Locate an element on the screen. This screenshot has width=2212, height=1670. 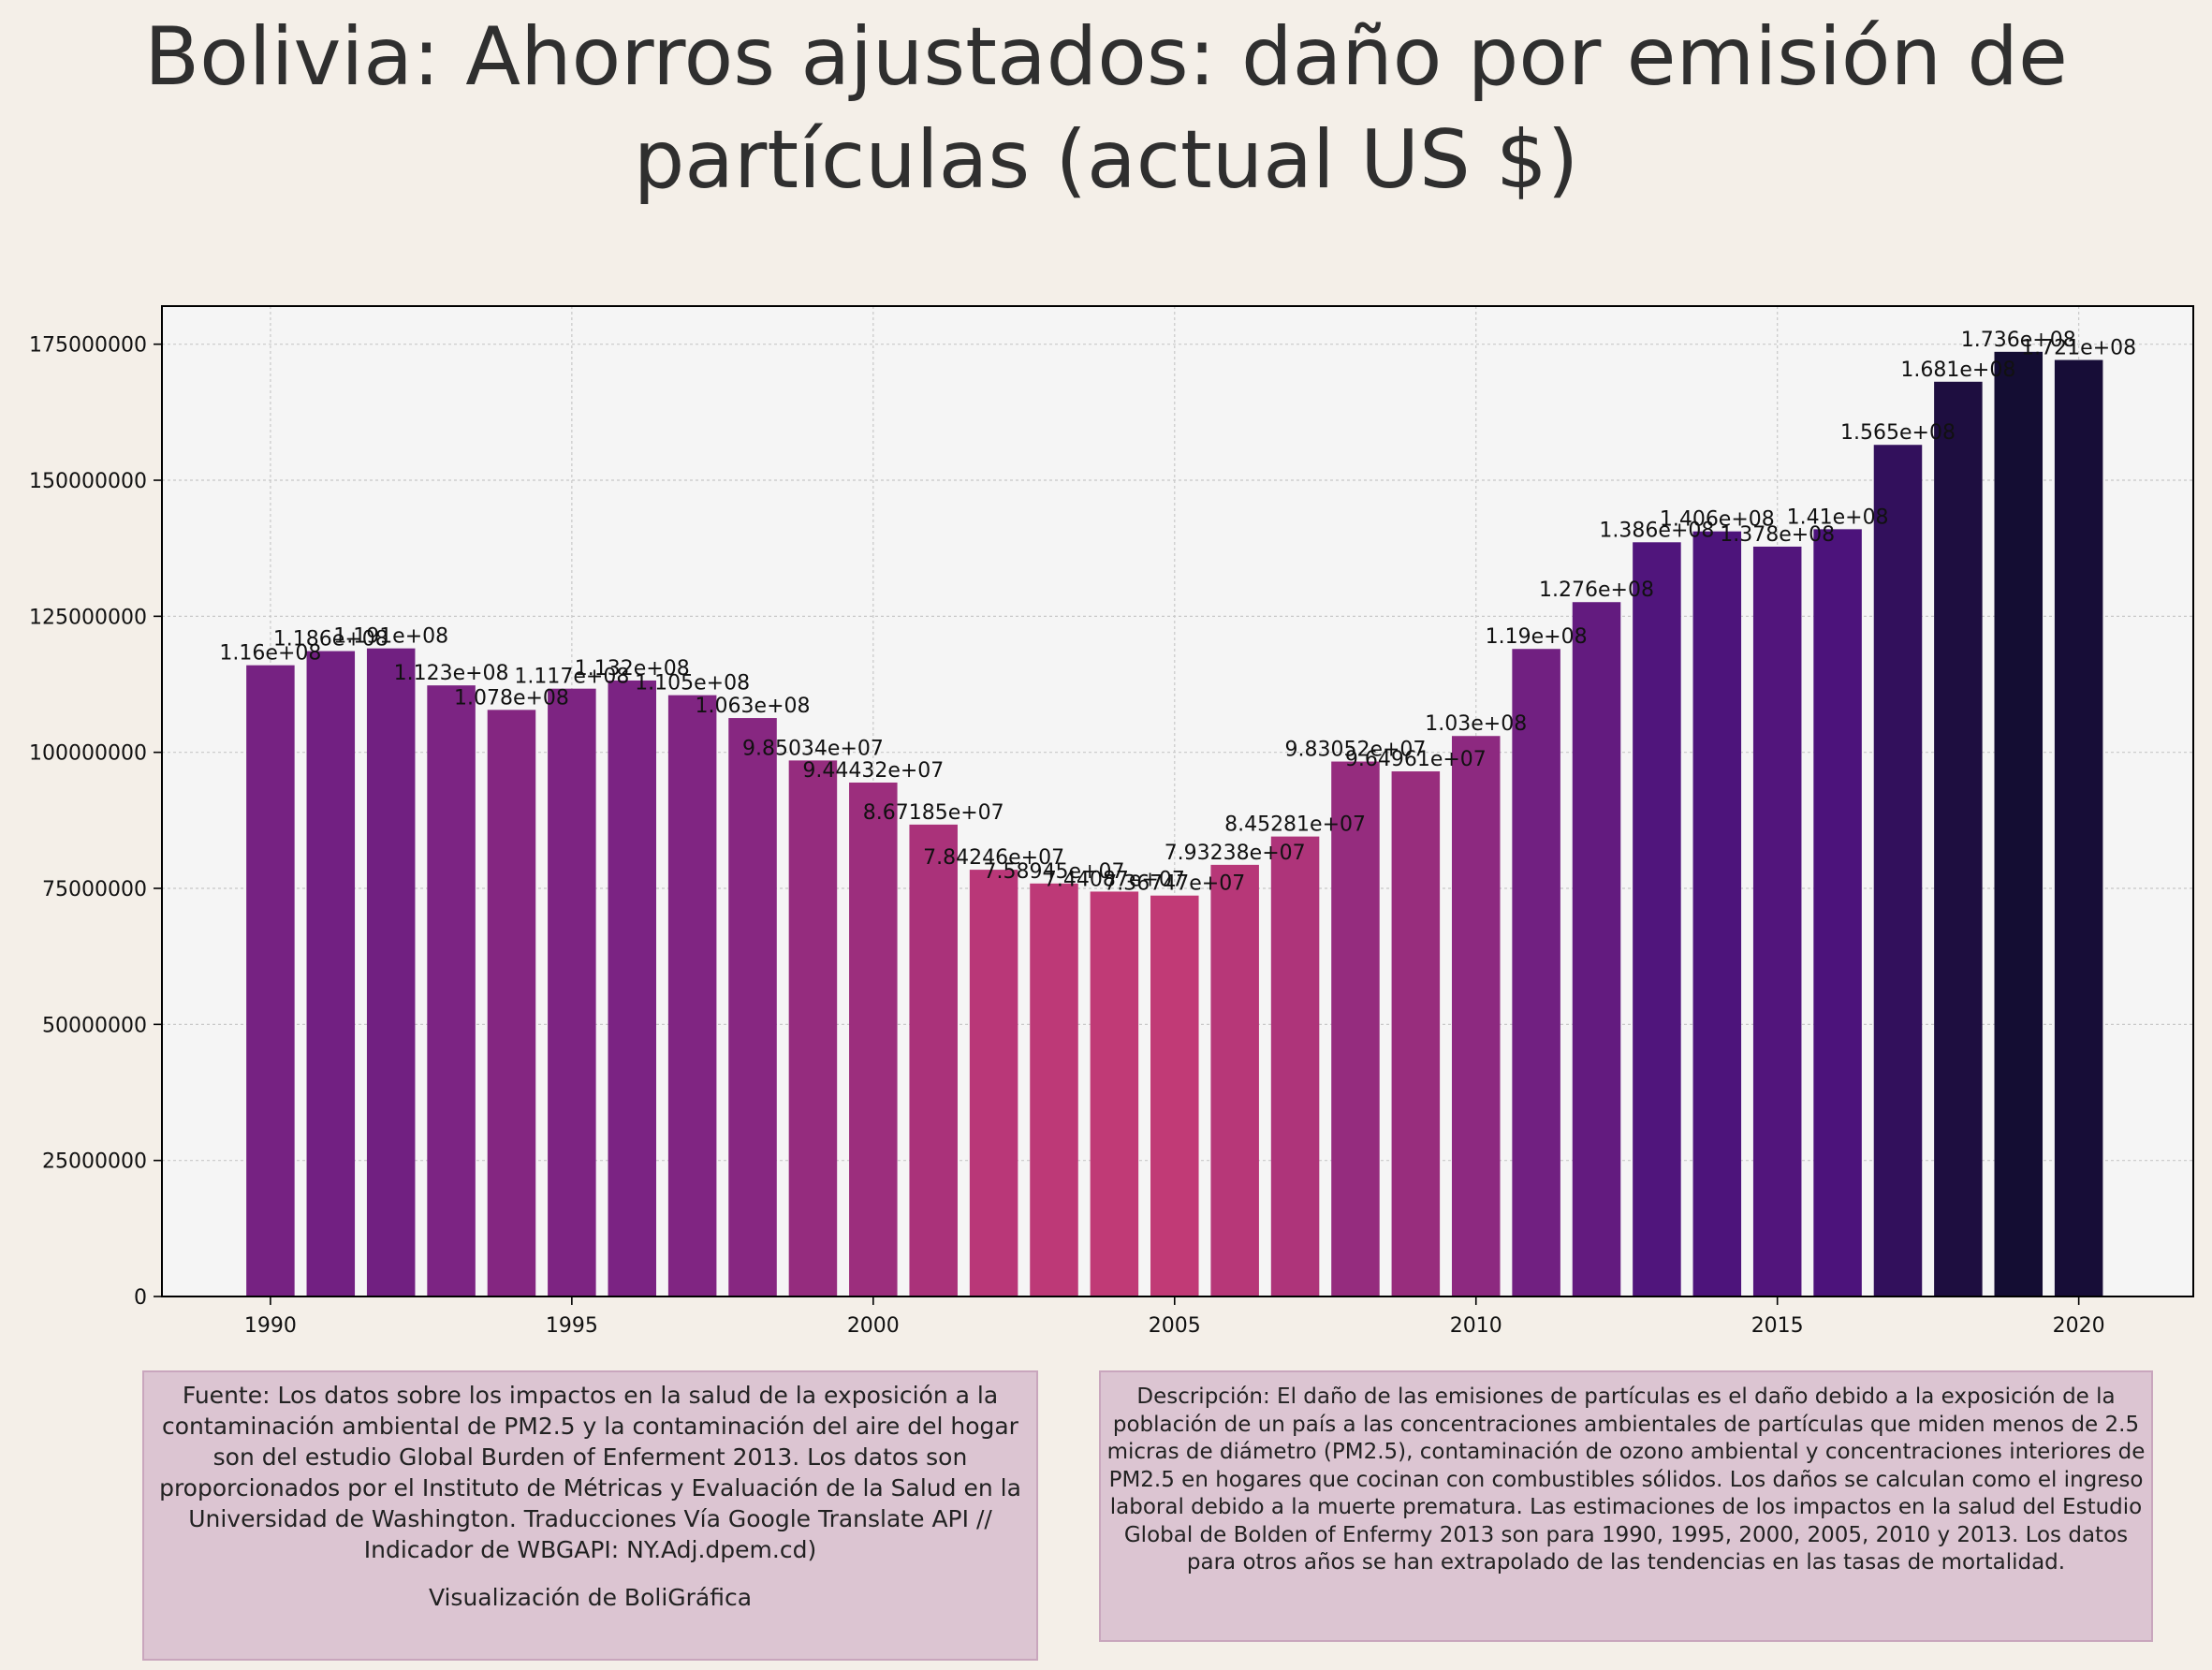
data-label-2005: 7.36747e+07 is located at coordinates (1174, 884).